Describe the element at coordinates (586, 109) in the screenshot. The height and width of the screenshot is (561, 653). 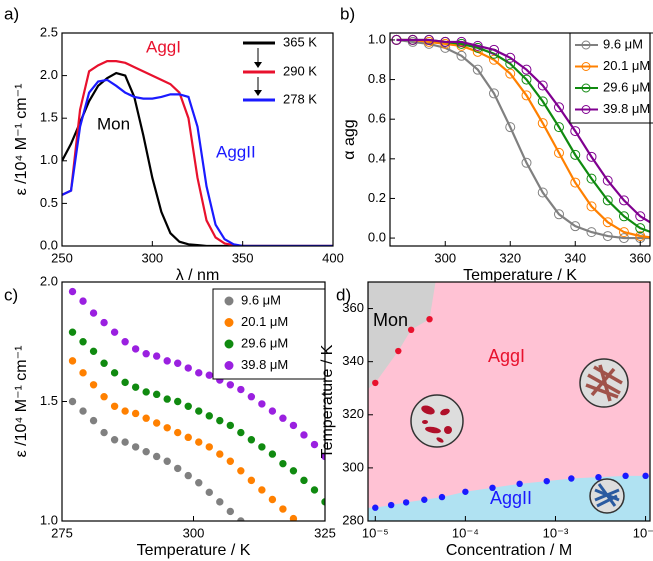
I see `legend-marker` at that location.